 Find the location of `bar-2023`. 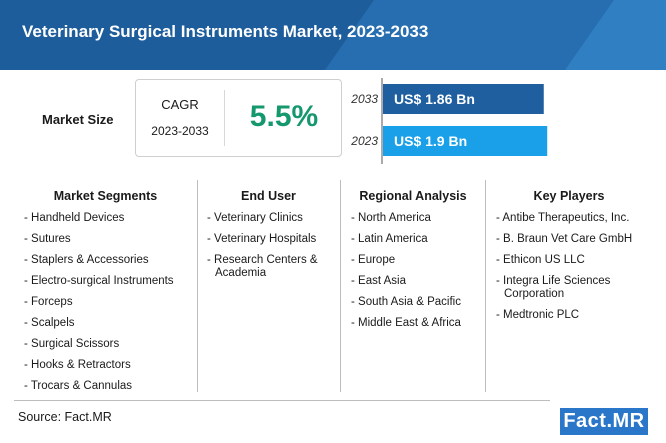

bar-2023 is located at coordinates (465, 141).